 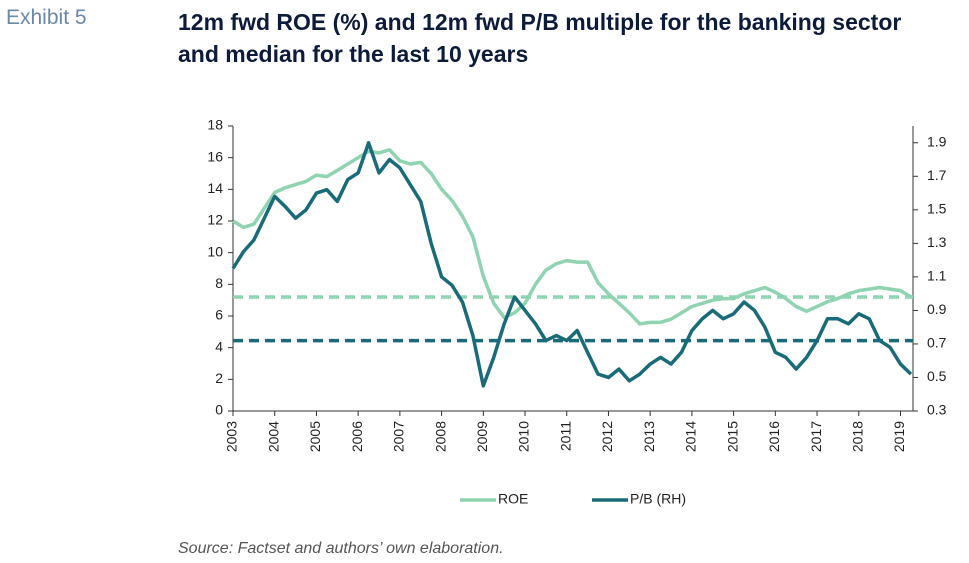 What do you see at coordinates (219, 346) in the screenshot?
I see `y-tick-label: 4` at bounding box center [219, 346].